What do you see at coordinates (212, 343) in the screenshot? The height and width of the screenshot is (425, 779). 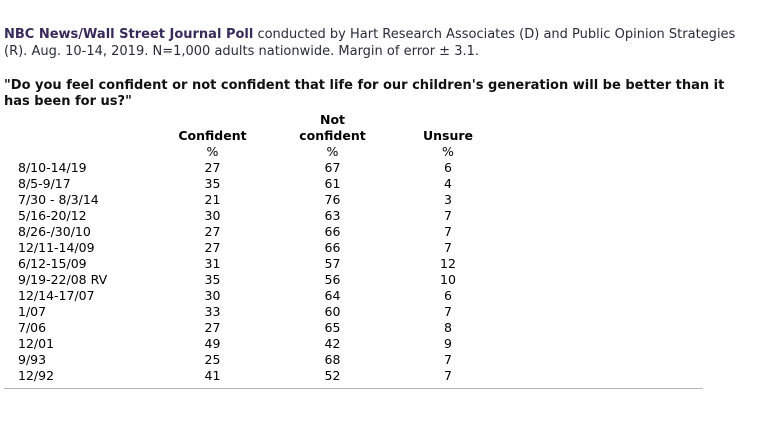 I see `row-confident: 49` at bounding box center [212, 343].